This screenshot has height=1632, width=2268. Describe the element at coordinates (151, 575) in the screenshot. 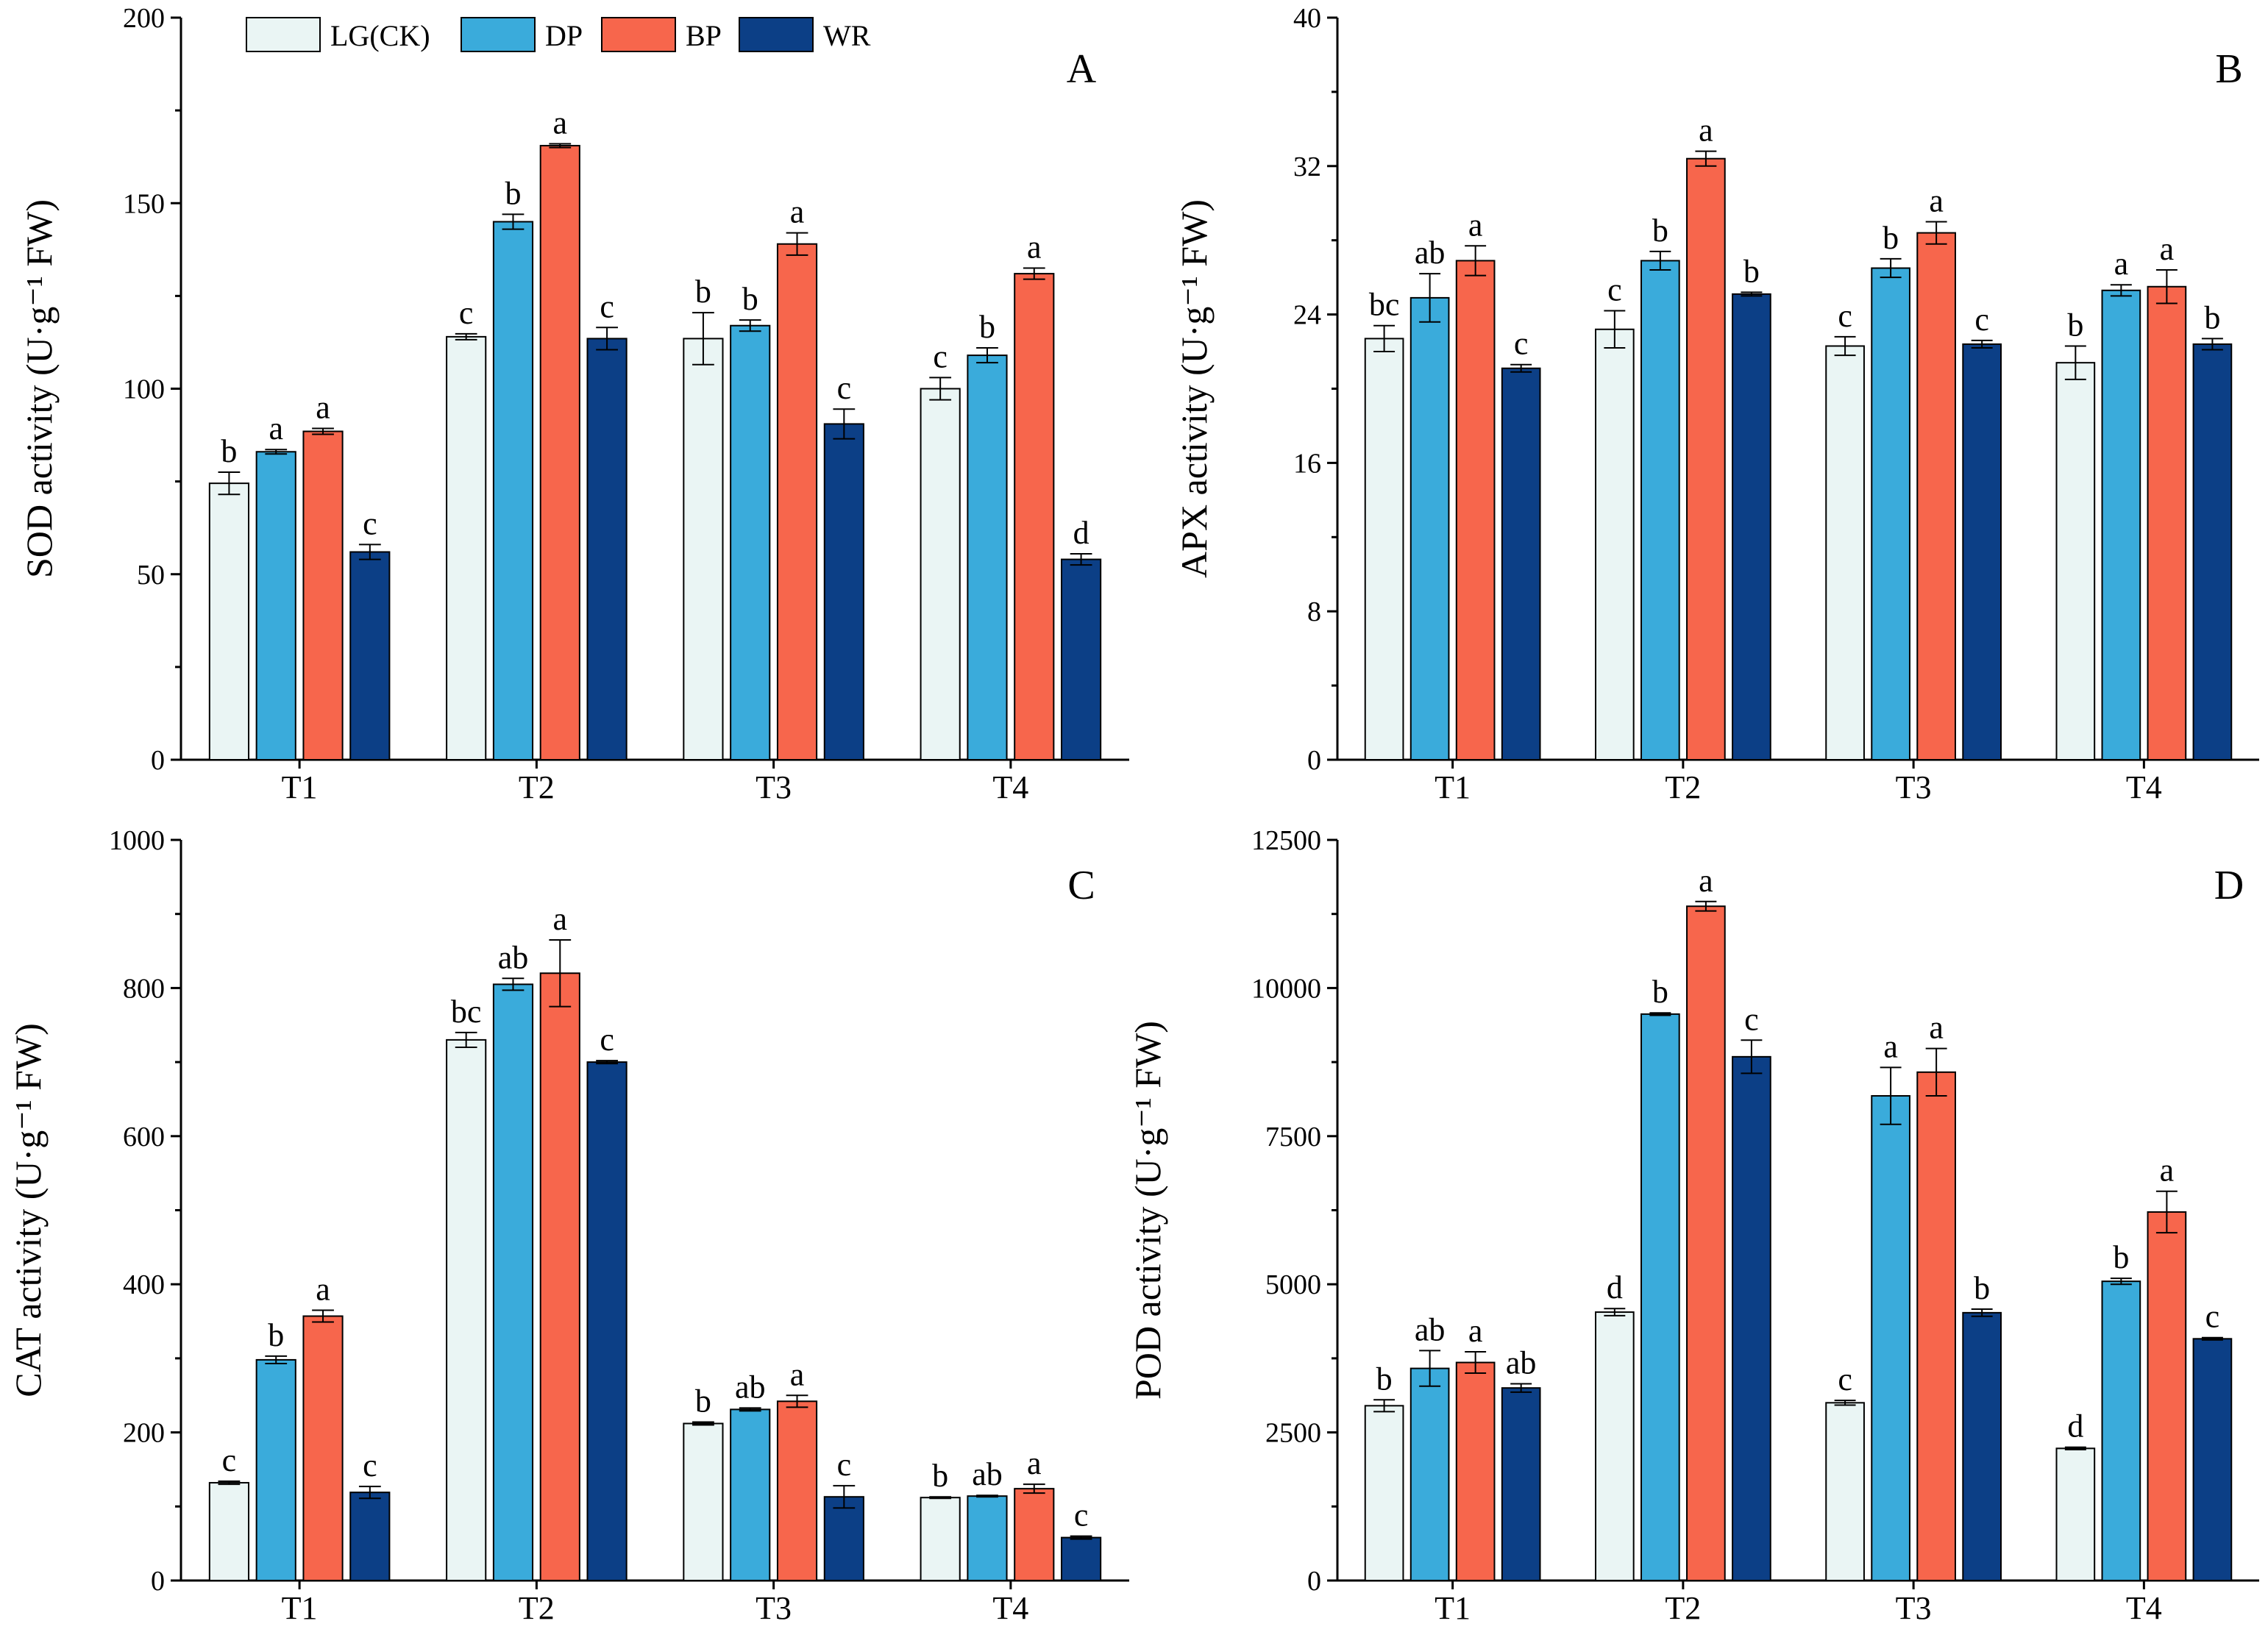

I see `y-tick-label: 50` at that location.